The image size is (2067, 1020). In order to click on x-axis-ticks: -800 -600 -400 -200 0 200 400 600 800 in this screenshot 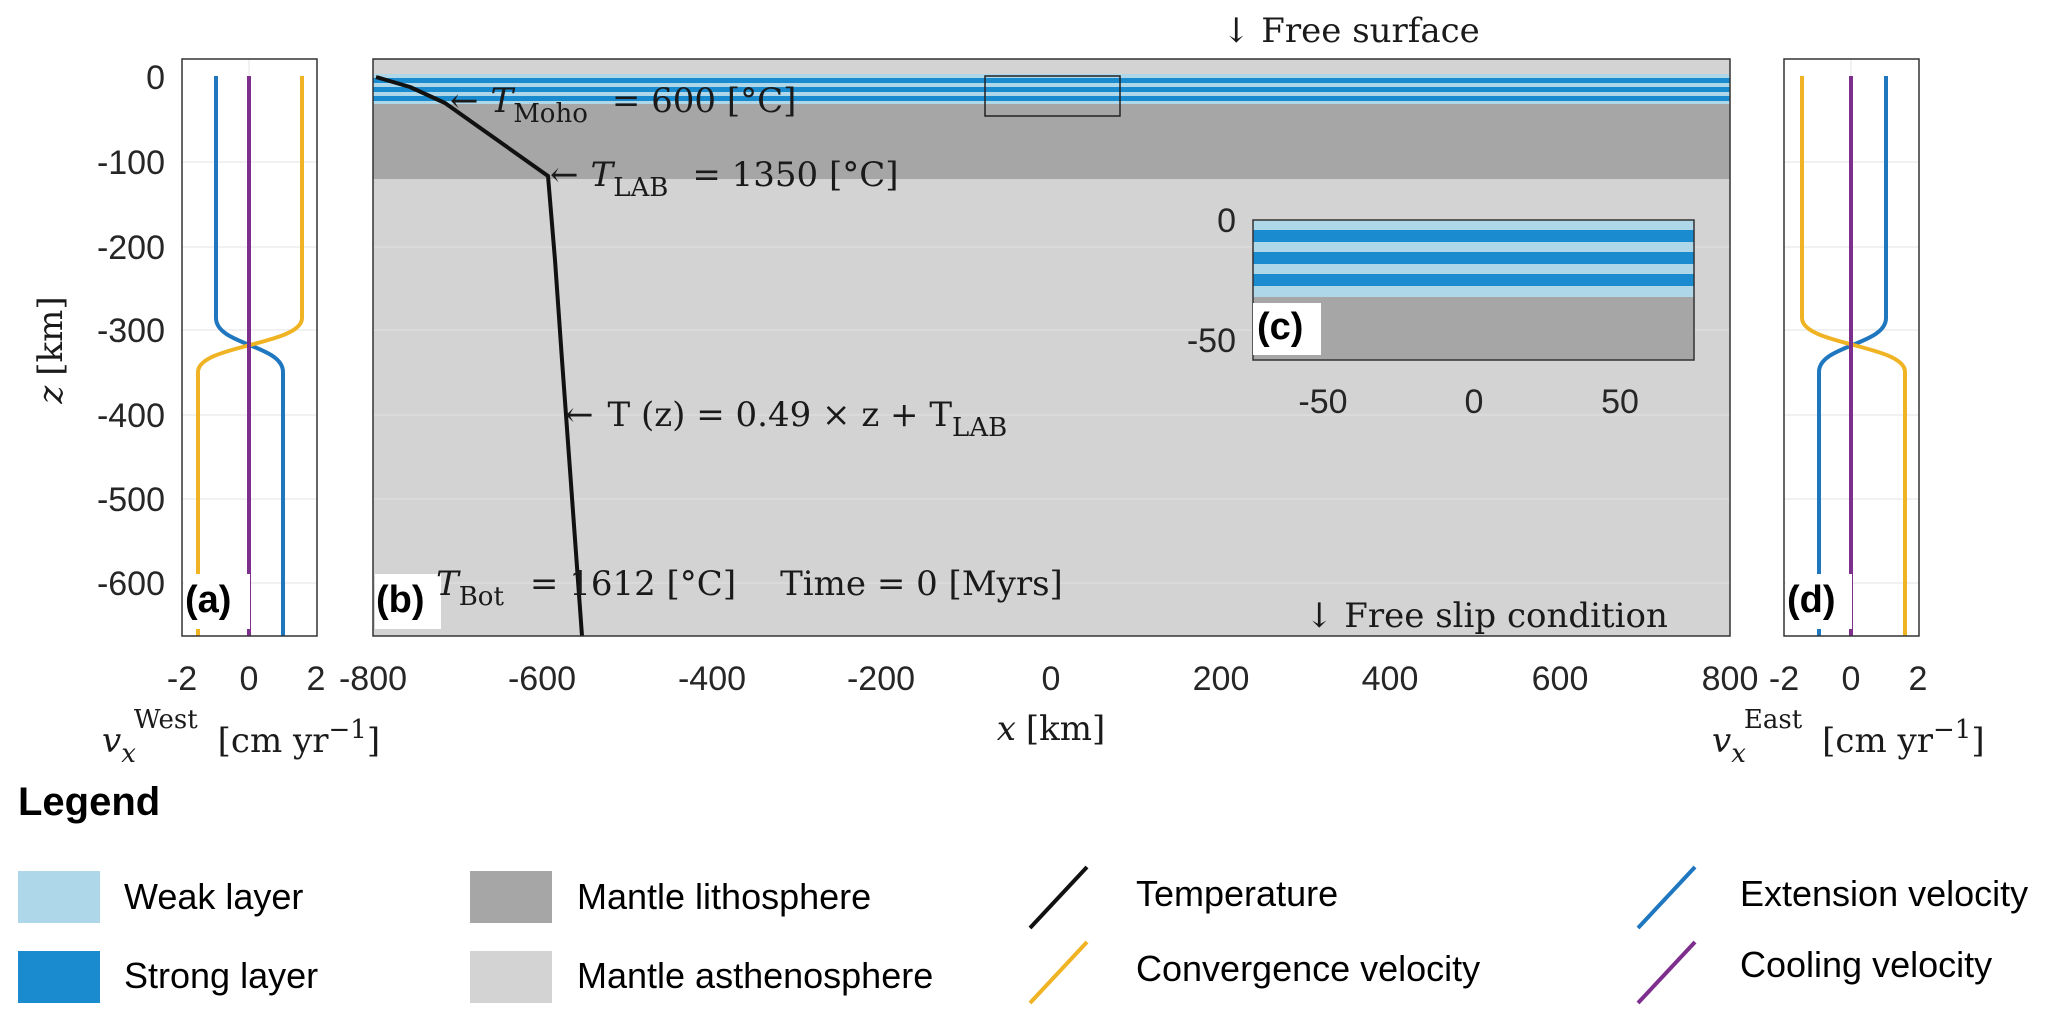, I will do `click(1048, 679)`.